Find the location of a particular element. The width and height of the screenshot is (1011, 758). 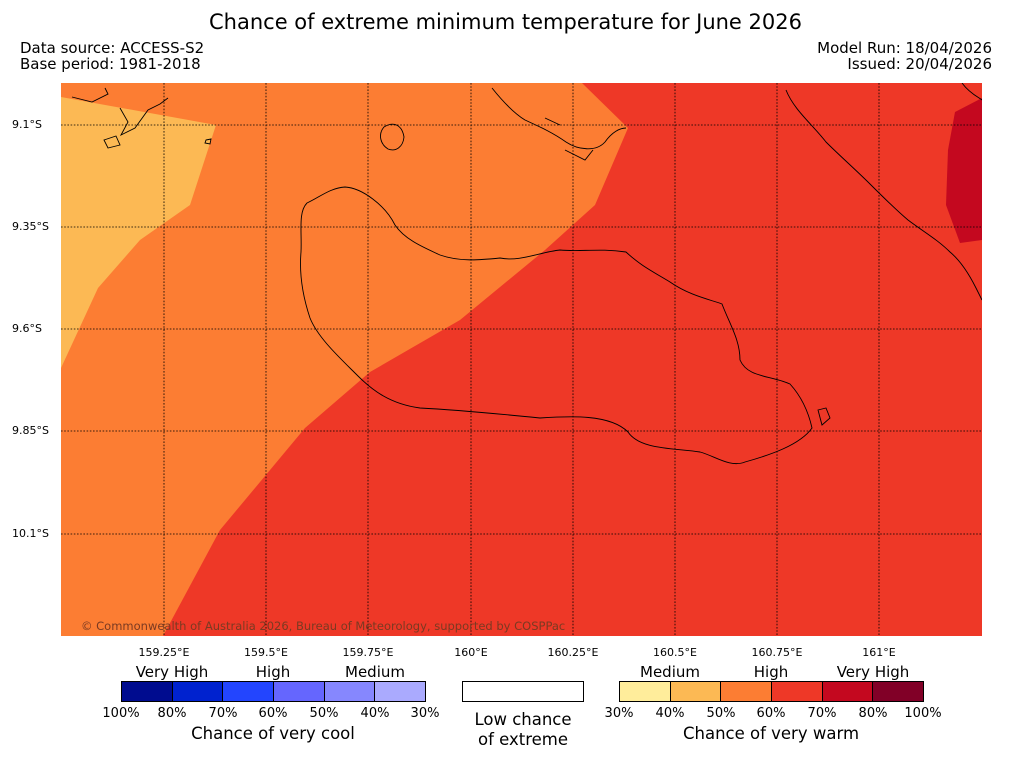

cool-category: High is located at coordinates (273, 672).